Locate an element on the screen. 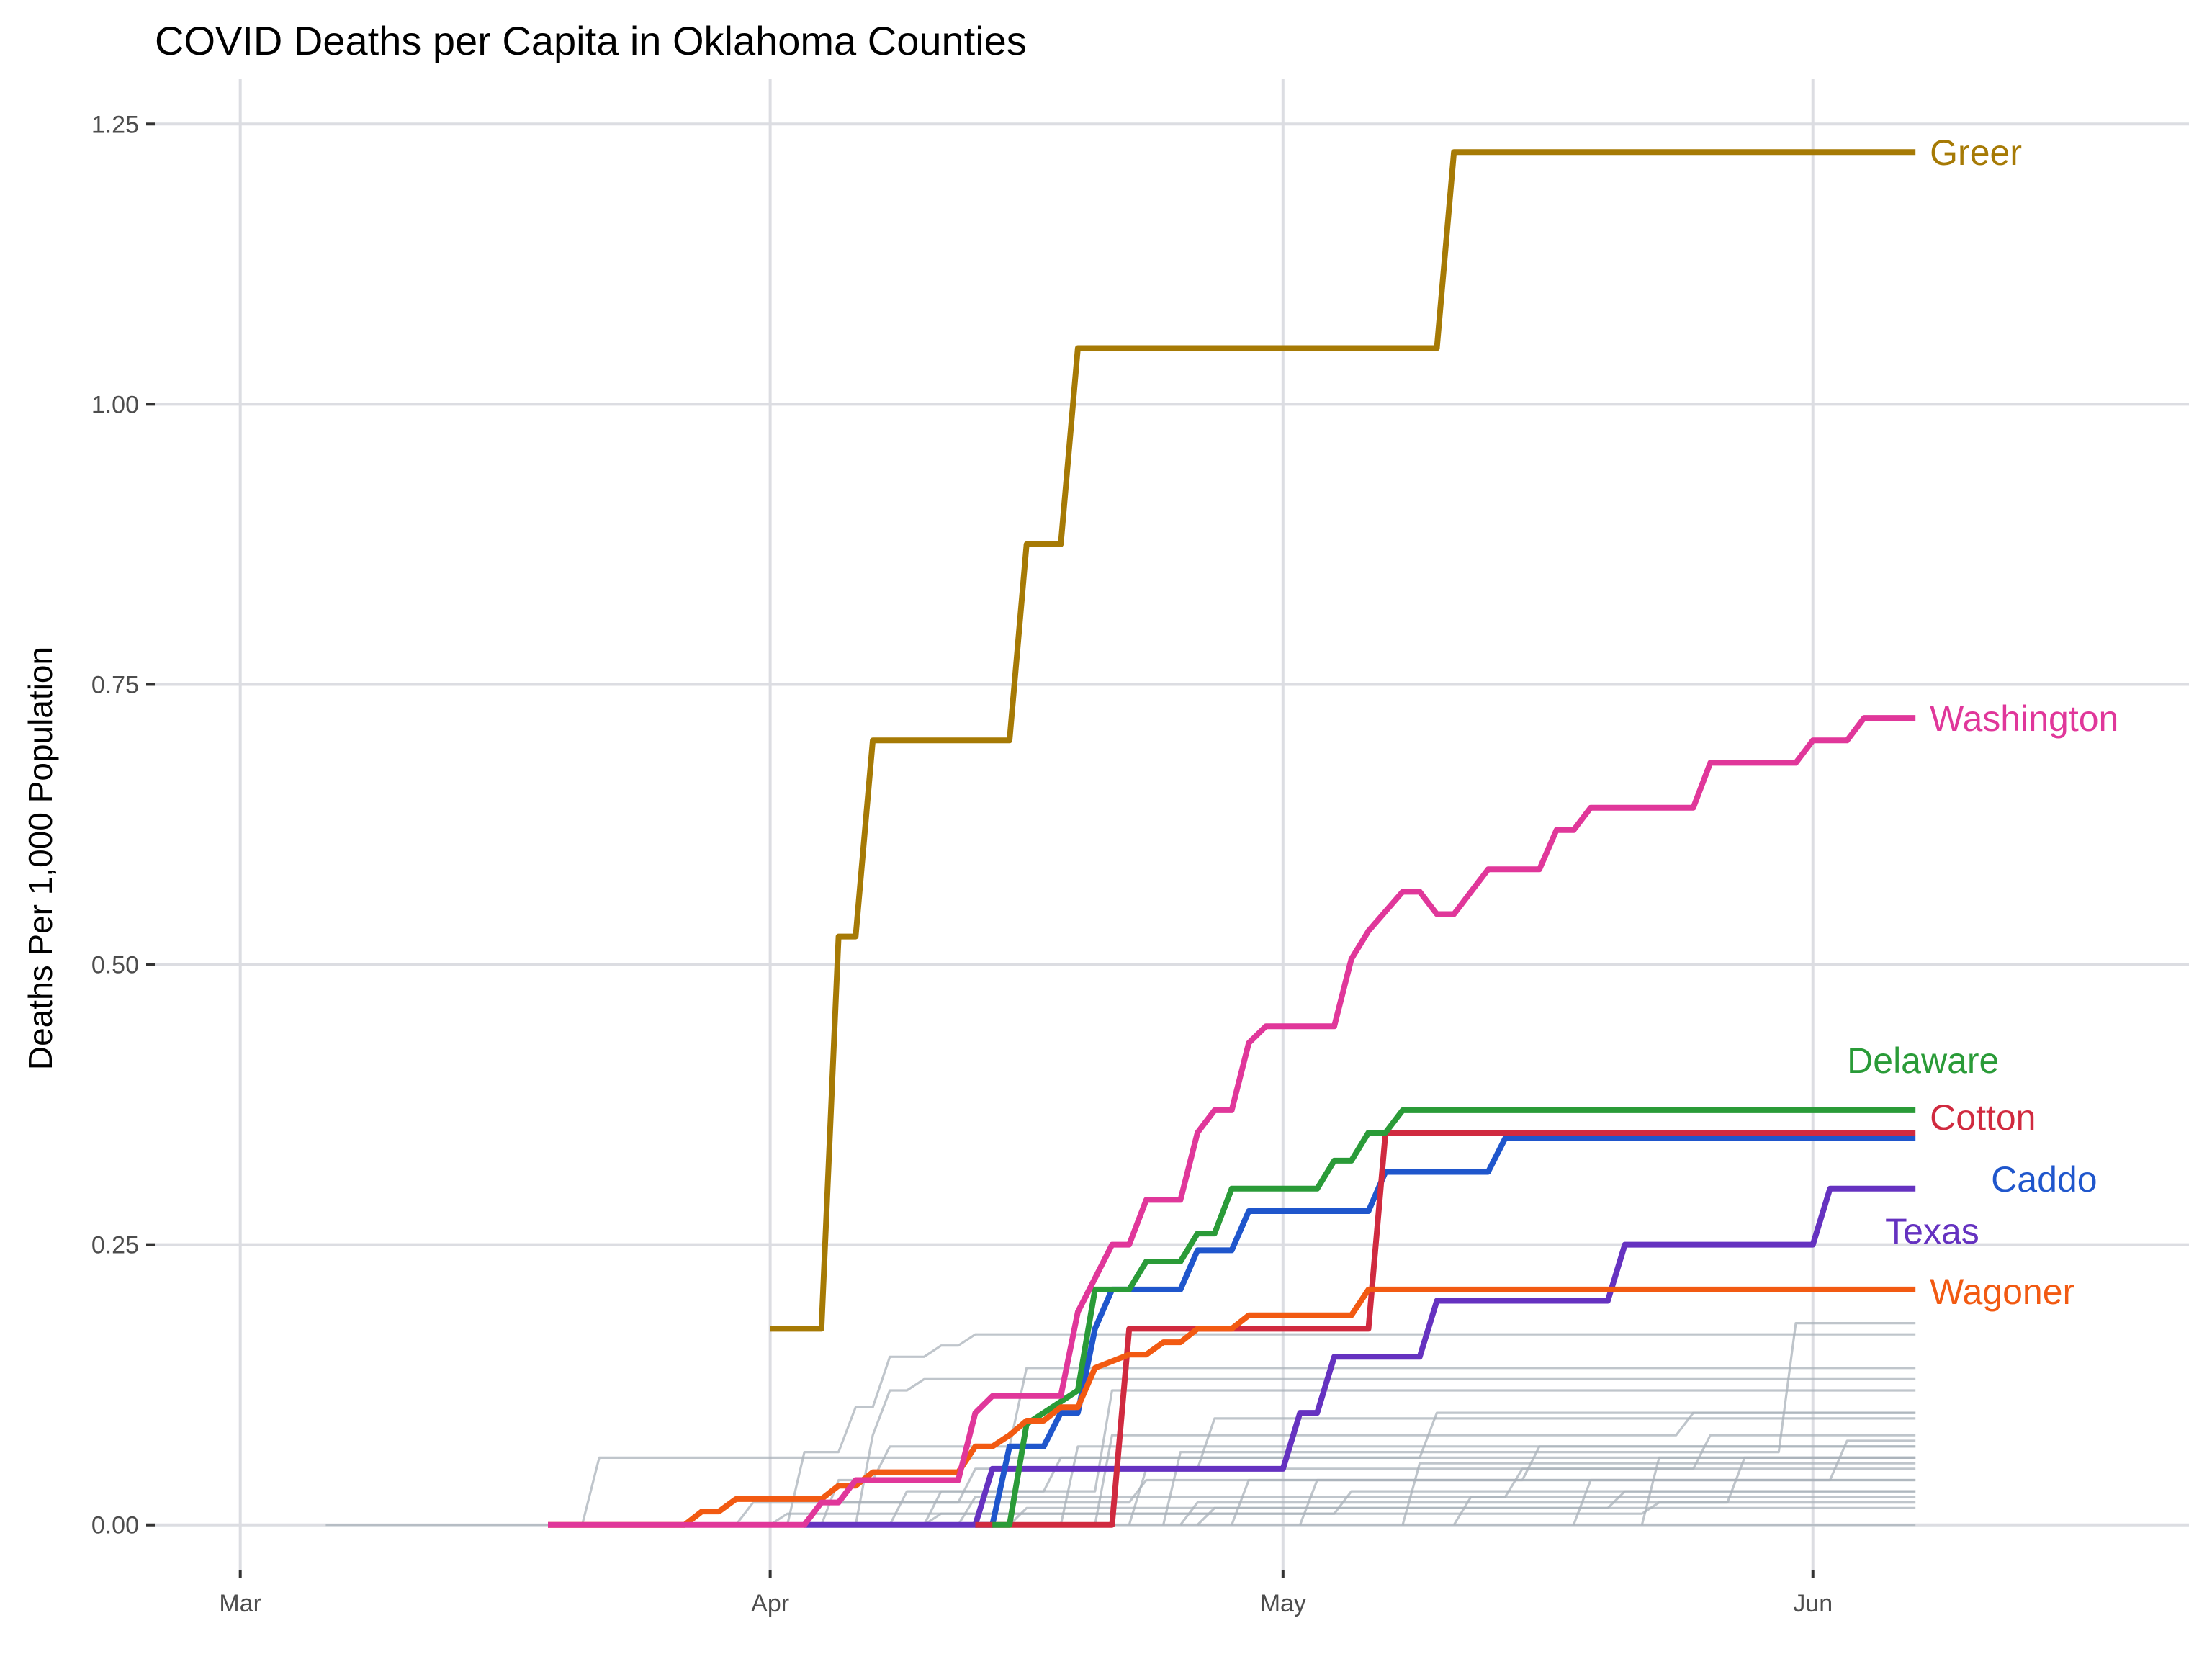 The image size is (2212, 1659). series-line-cotton is located at coordinates (1445, 1329).